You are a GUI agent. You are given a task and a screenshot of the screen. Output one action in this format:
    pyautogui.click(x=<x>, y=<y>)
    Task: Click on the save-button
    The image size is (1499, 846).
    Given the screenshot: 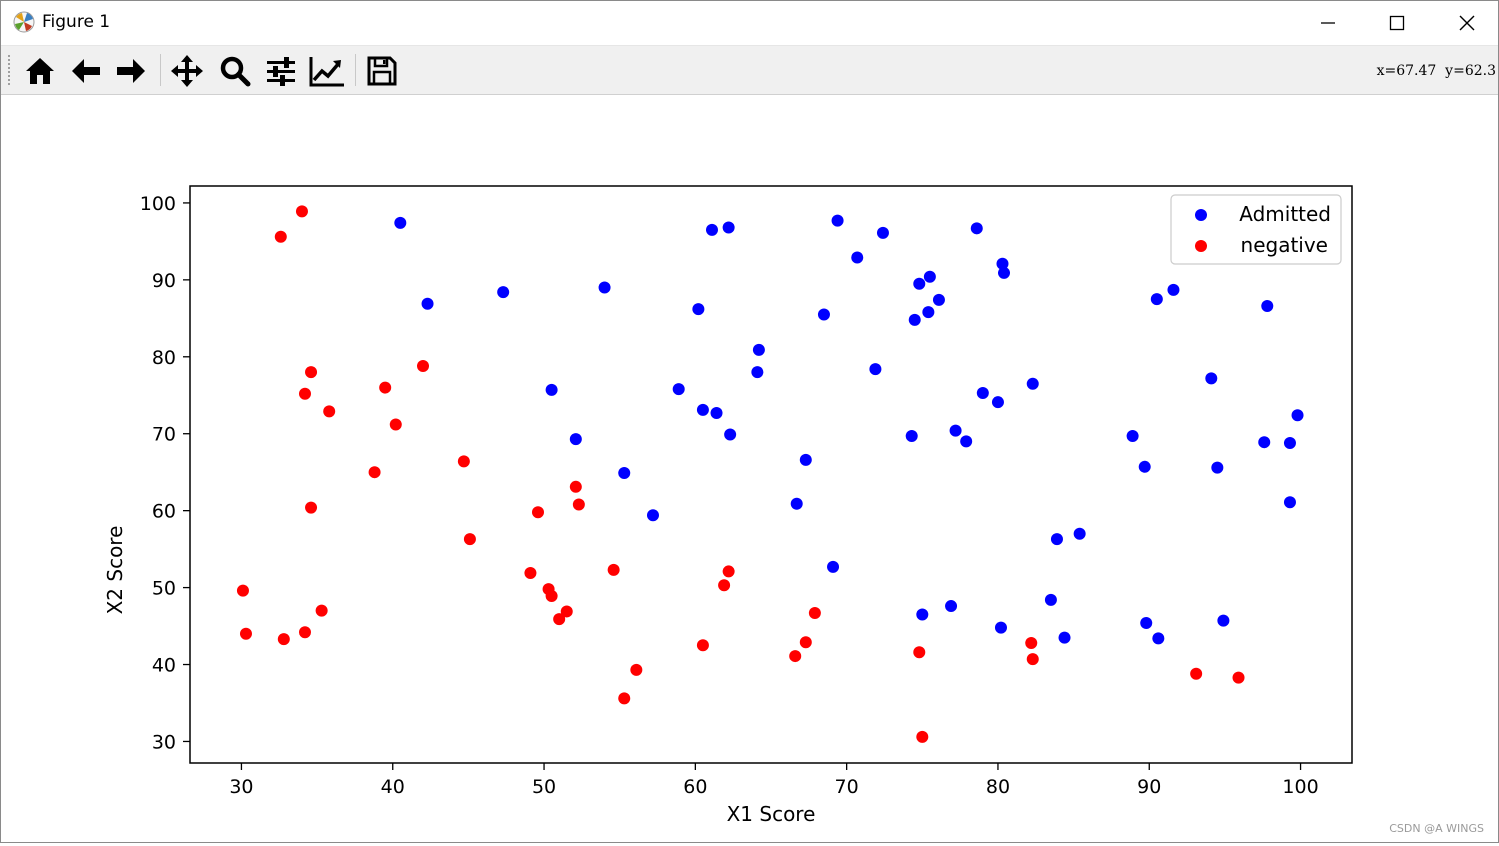 What is the action you would take?
    pyautogui.click(x=382, y=71)
    